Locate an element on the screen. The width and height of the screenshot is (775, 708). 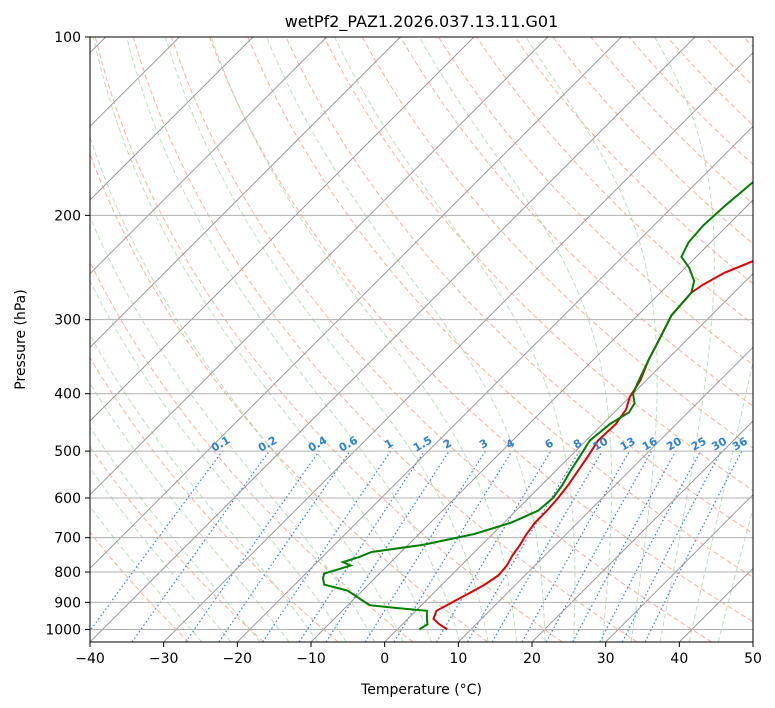
y-tick-label: 400 is located at coordinates (67, 395).